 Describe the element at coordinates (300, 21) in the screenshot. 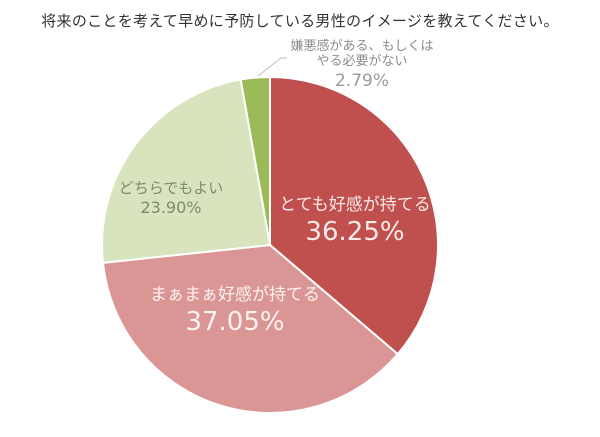

I see `chart-title: 将来のことを考えて早めに予防している男性のイメージを教えてください。` at that location.